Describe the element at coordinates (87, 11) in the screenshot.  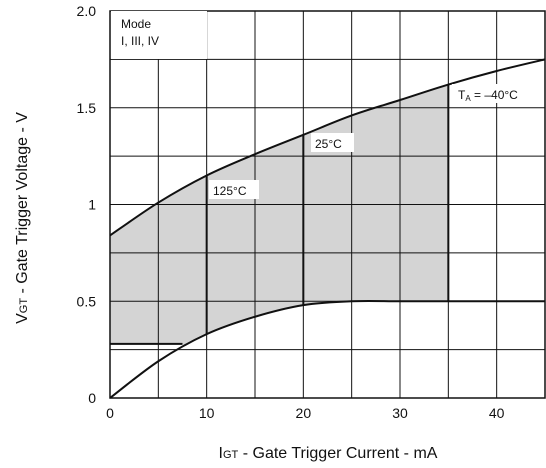
I see `y-tick-label: 2.0` at that location.